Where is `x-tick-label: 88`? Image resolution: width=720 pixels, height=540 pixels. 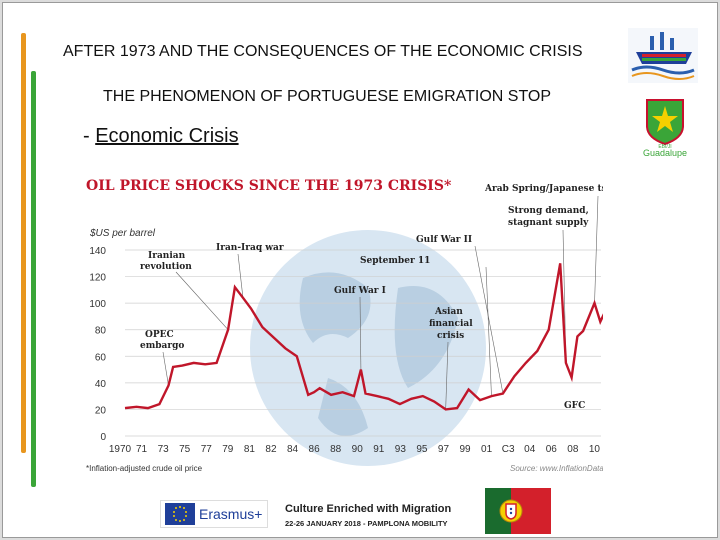
x-tick-label: 88 is located at coordinates (336, 449).